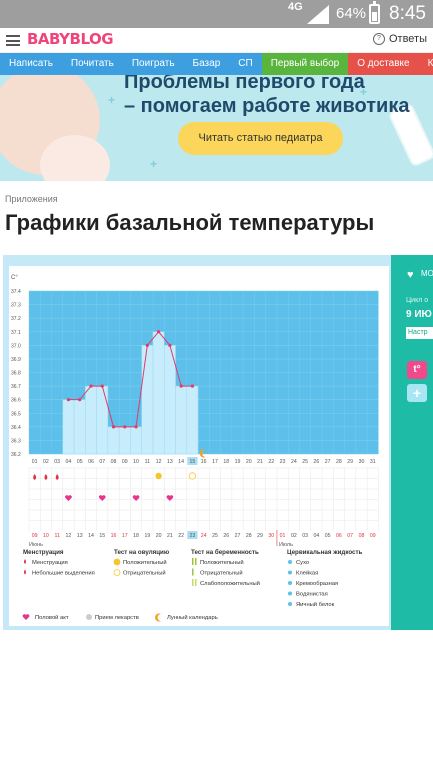 The width and height of the screenshot is (433, 770). I want to click on top-bar: BABYBLOG ? Ответы, so click(216, 40).